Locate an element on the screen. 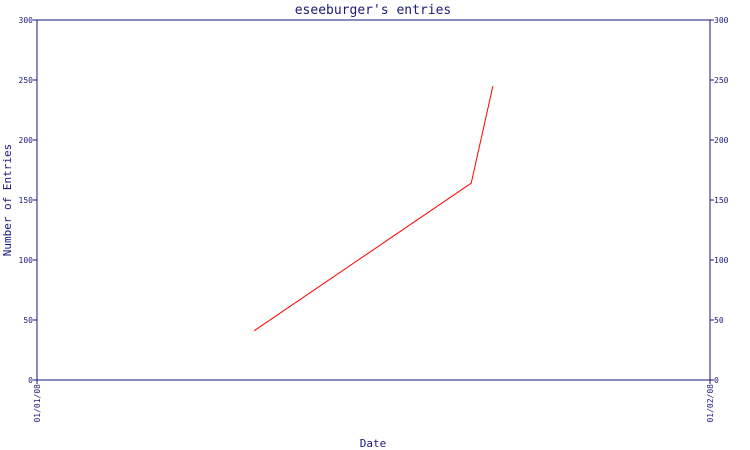 This screenshot has height=450, width=750. chart-title: eseeburger's entries is located at coordinates (373, 10).